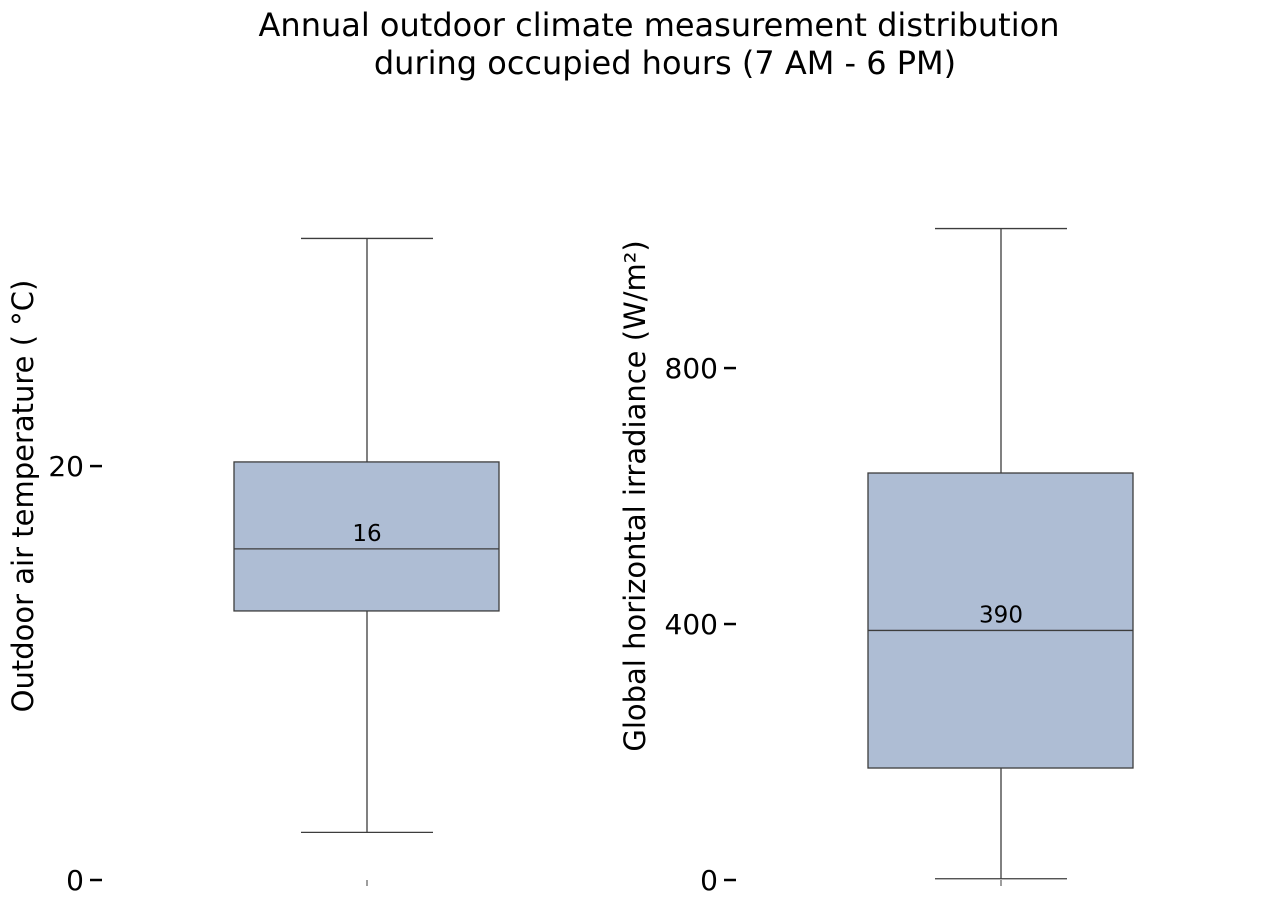  I want to click on irradiance-y-ticks: 0 400 800, so click(700, 624).